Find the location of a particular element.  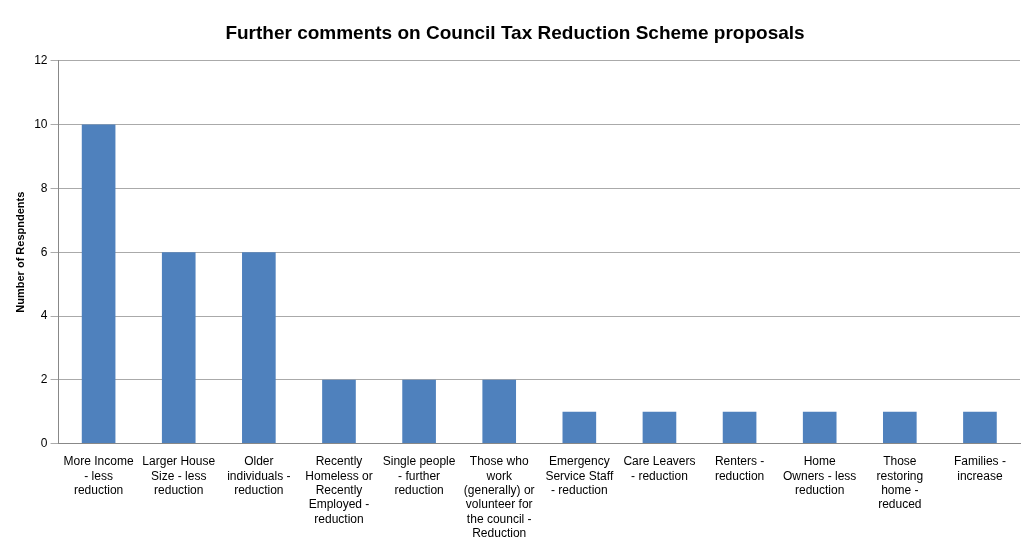

y-axis-title: Number of Respndents is located at coordinates (19, 252).